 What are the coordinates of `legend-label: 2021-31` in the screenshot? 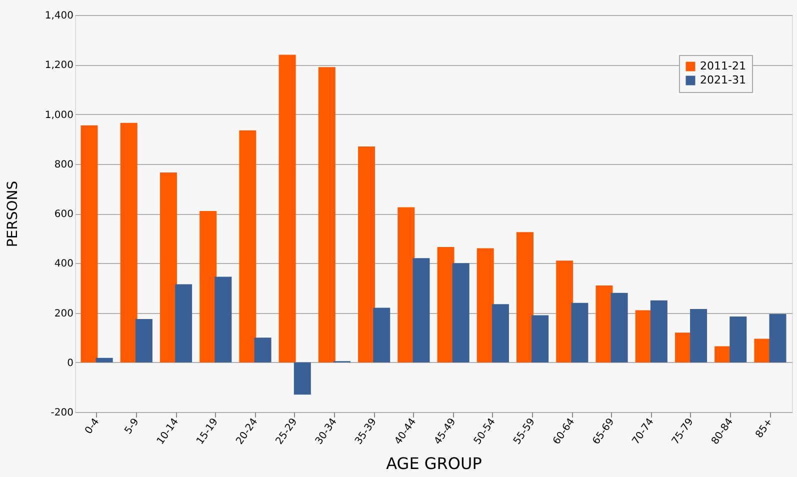 It's located at (723, 80).